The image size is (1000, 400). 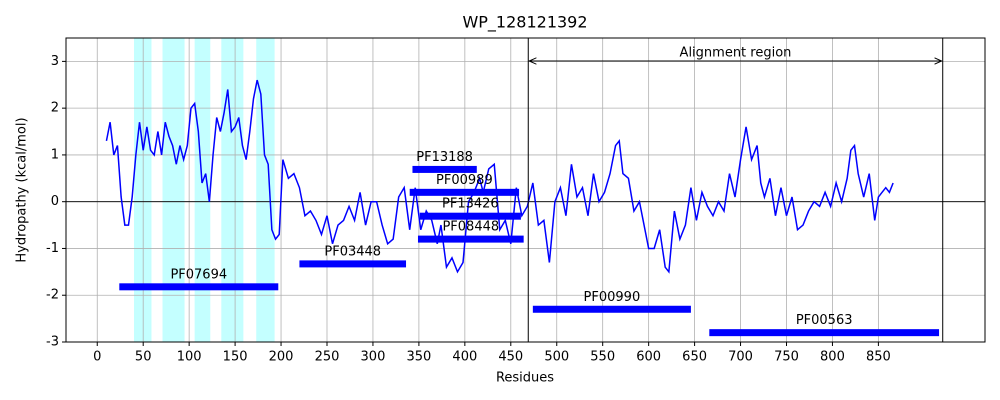 What do you see at coordinates (824, 320) in the screenshot?
I see `domain-label: PF00563` at bounding box center [824, 320].